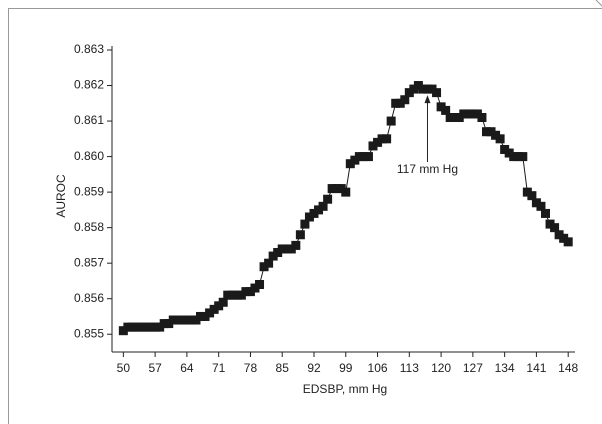 This screenshot has height=424, width=602. What do you see at coordinates (89, 191) in the screenshot?
I see `y-tick-label: 0.859` at bounding box center [89, 191].